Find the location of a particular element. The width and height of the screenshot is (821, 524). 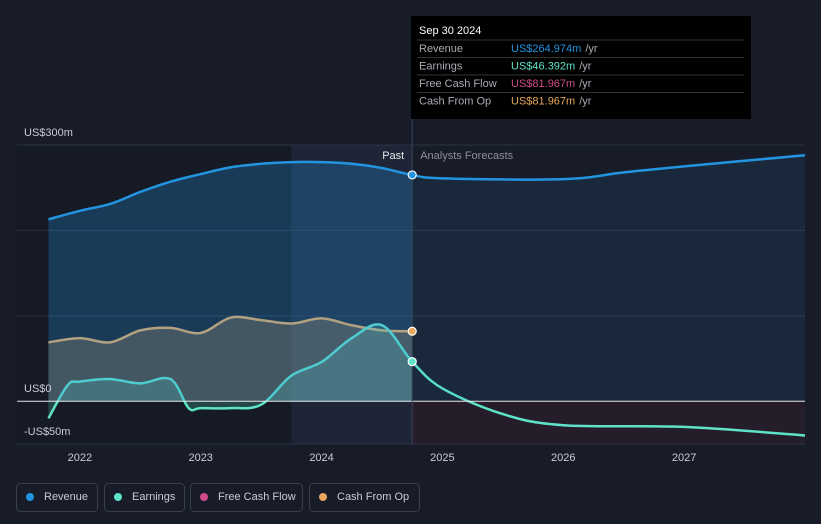

tooltip-title: Sep 30 2024 is located at coordinates (450, 31).